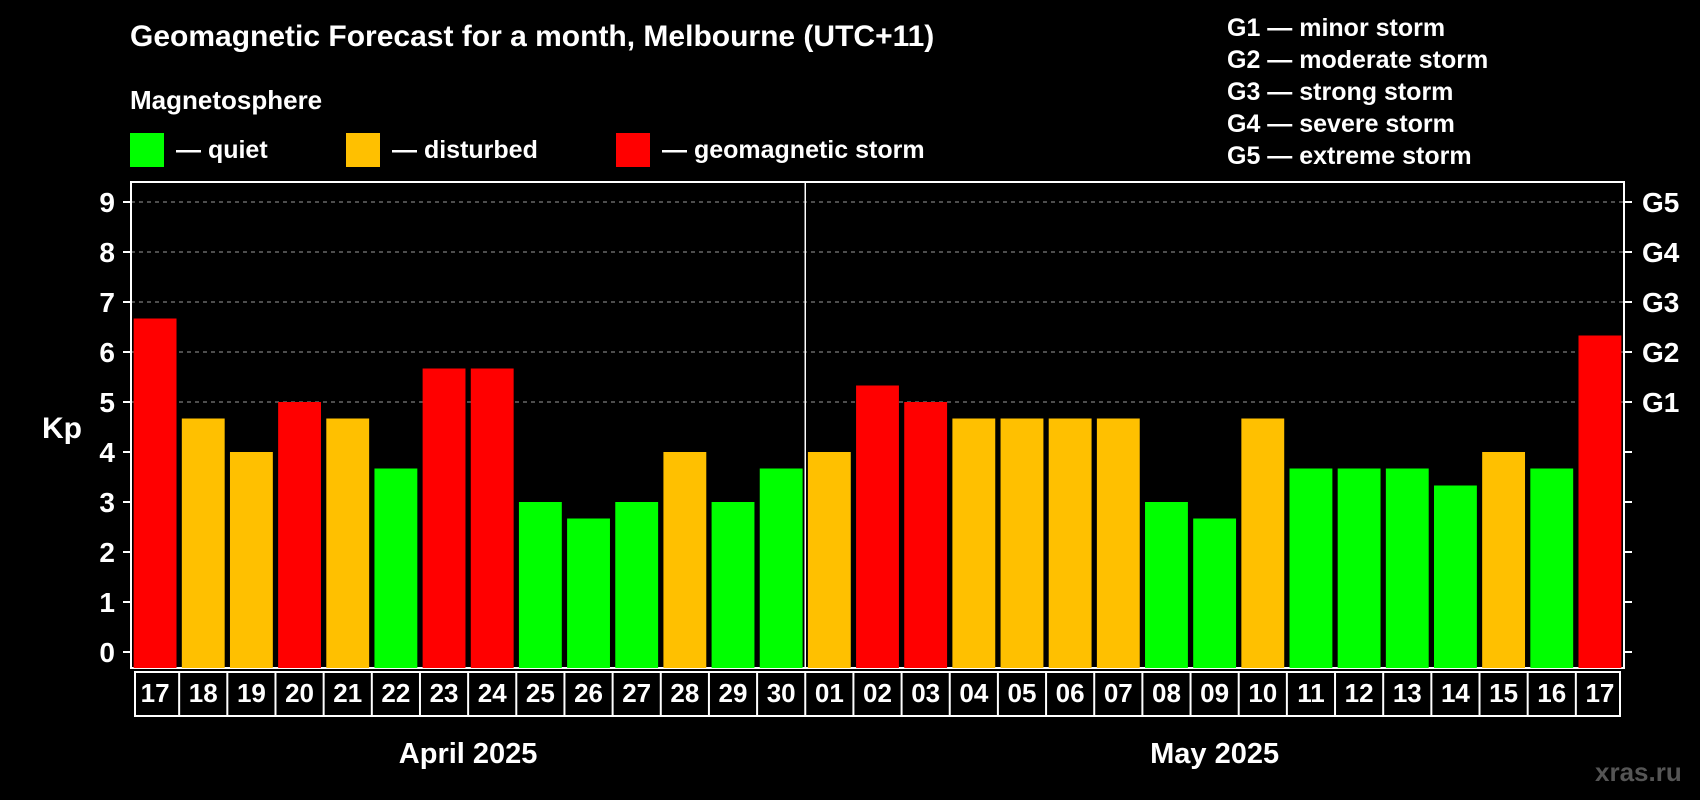  What do you see at coordinates (1660, 302) in the screenshot?
I see `storm-level-label: G3` at bounding box center [1660, 302].